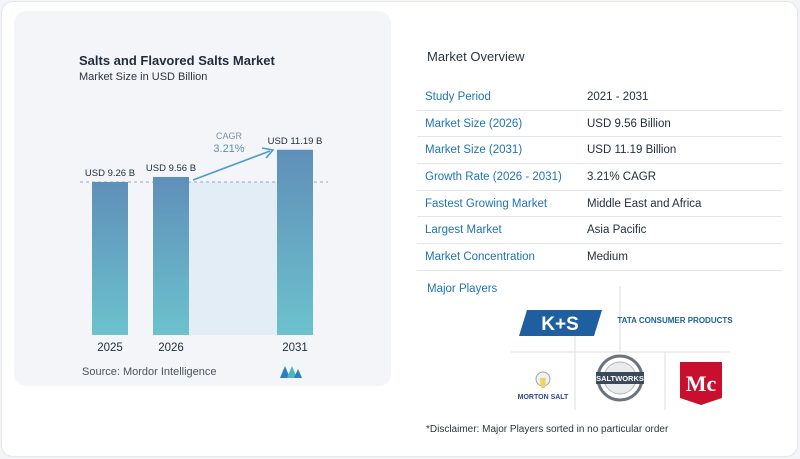 Image resolution: width=800 pixels, height=459 pixels. I want to click on projection-shade, so click(233, 258).